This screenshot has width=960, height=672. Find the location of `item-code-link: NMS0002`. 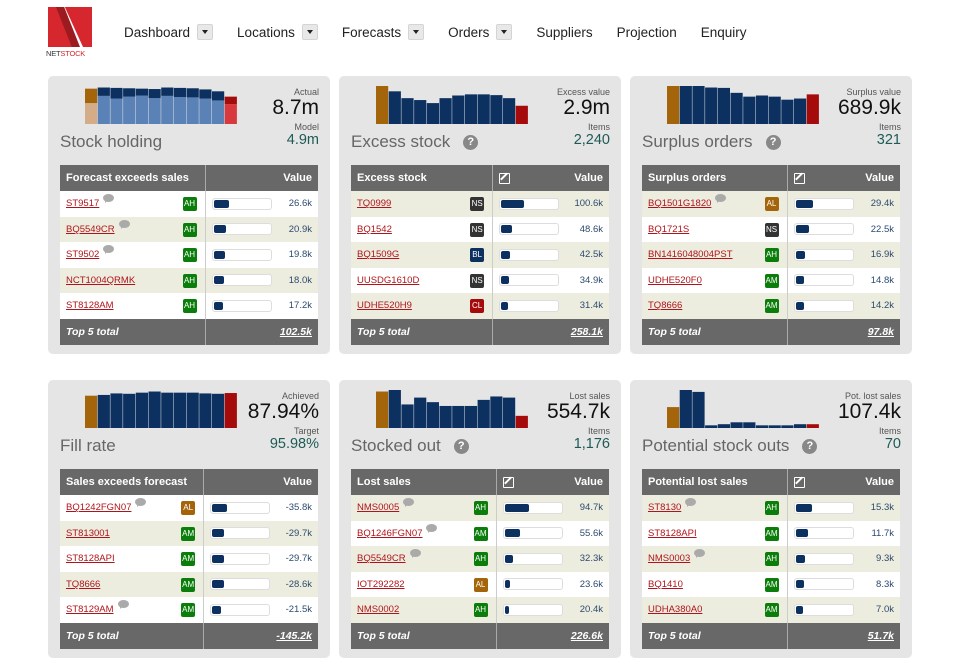

item-code-link: NMS0002 is located at coordinates (378, 610).